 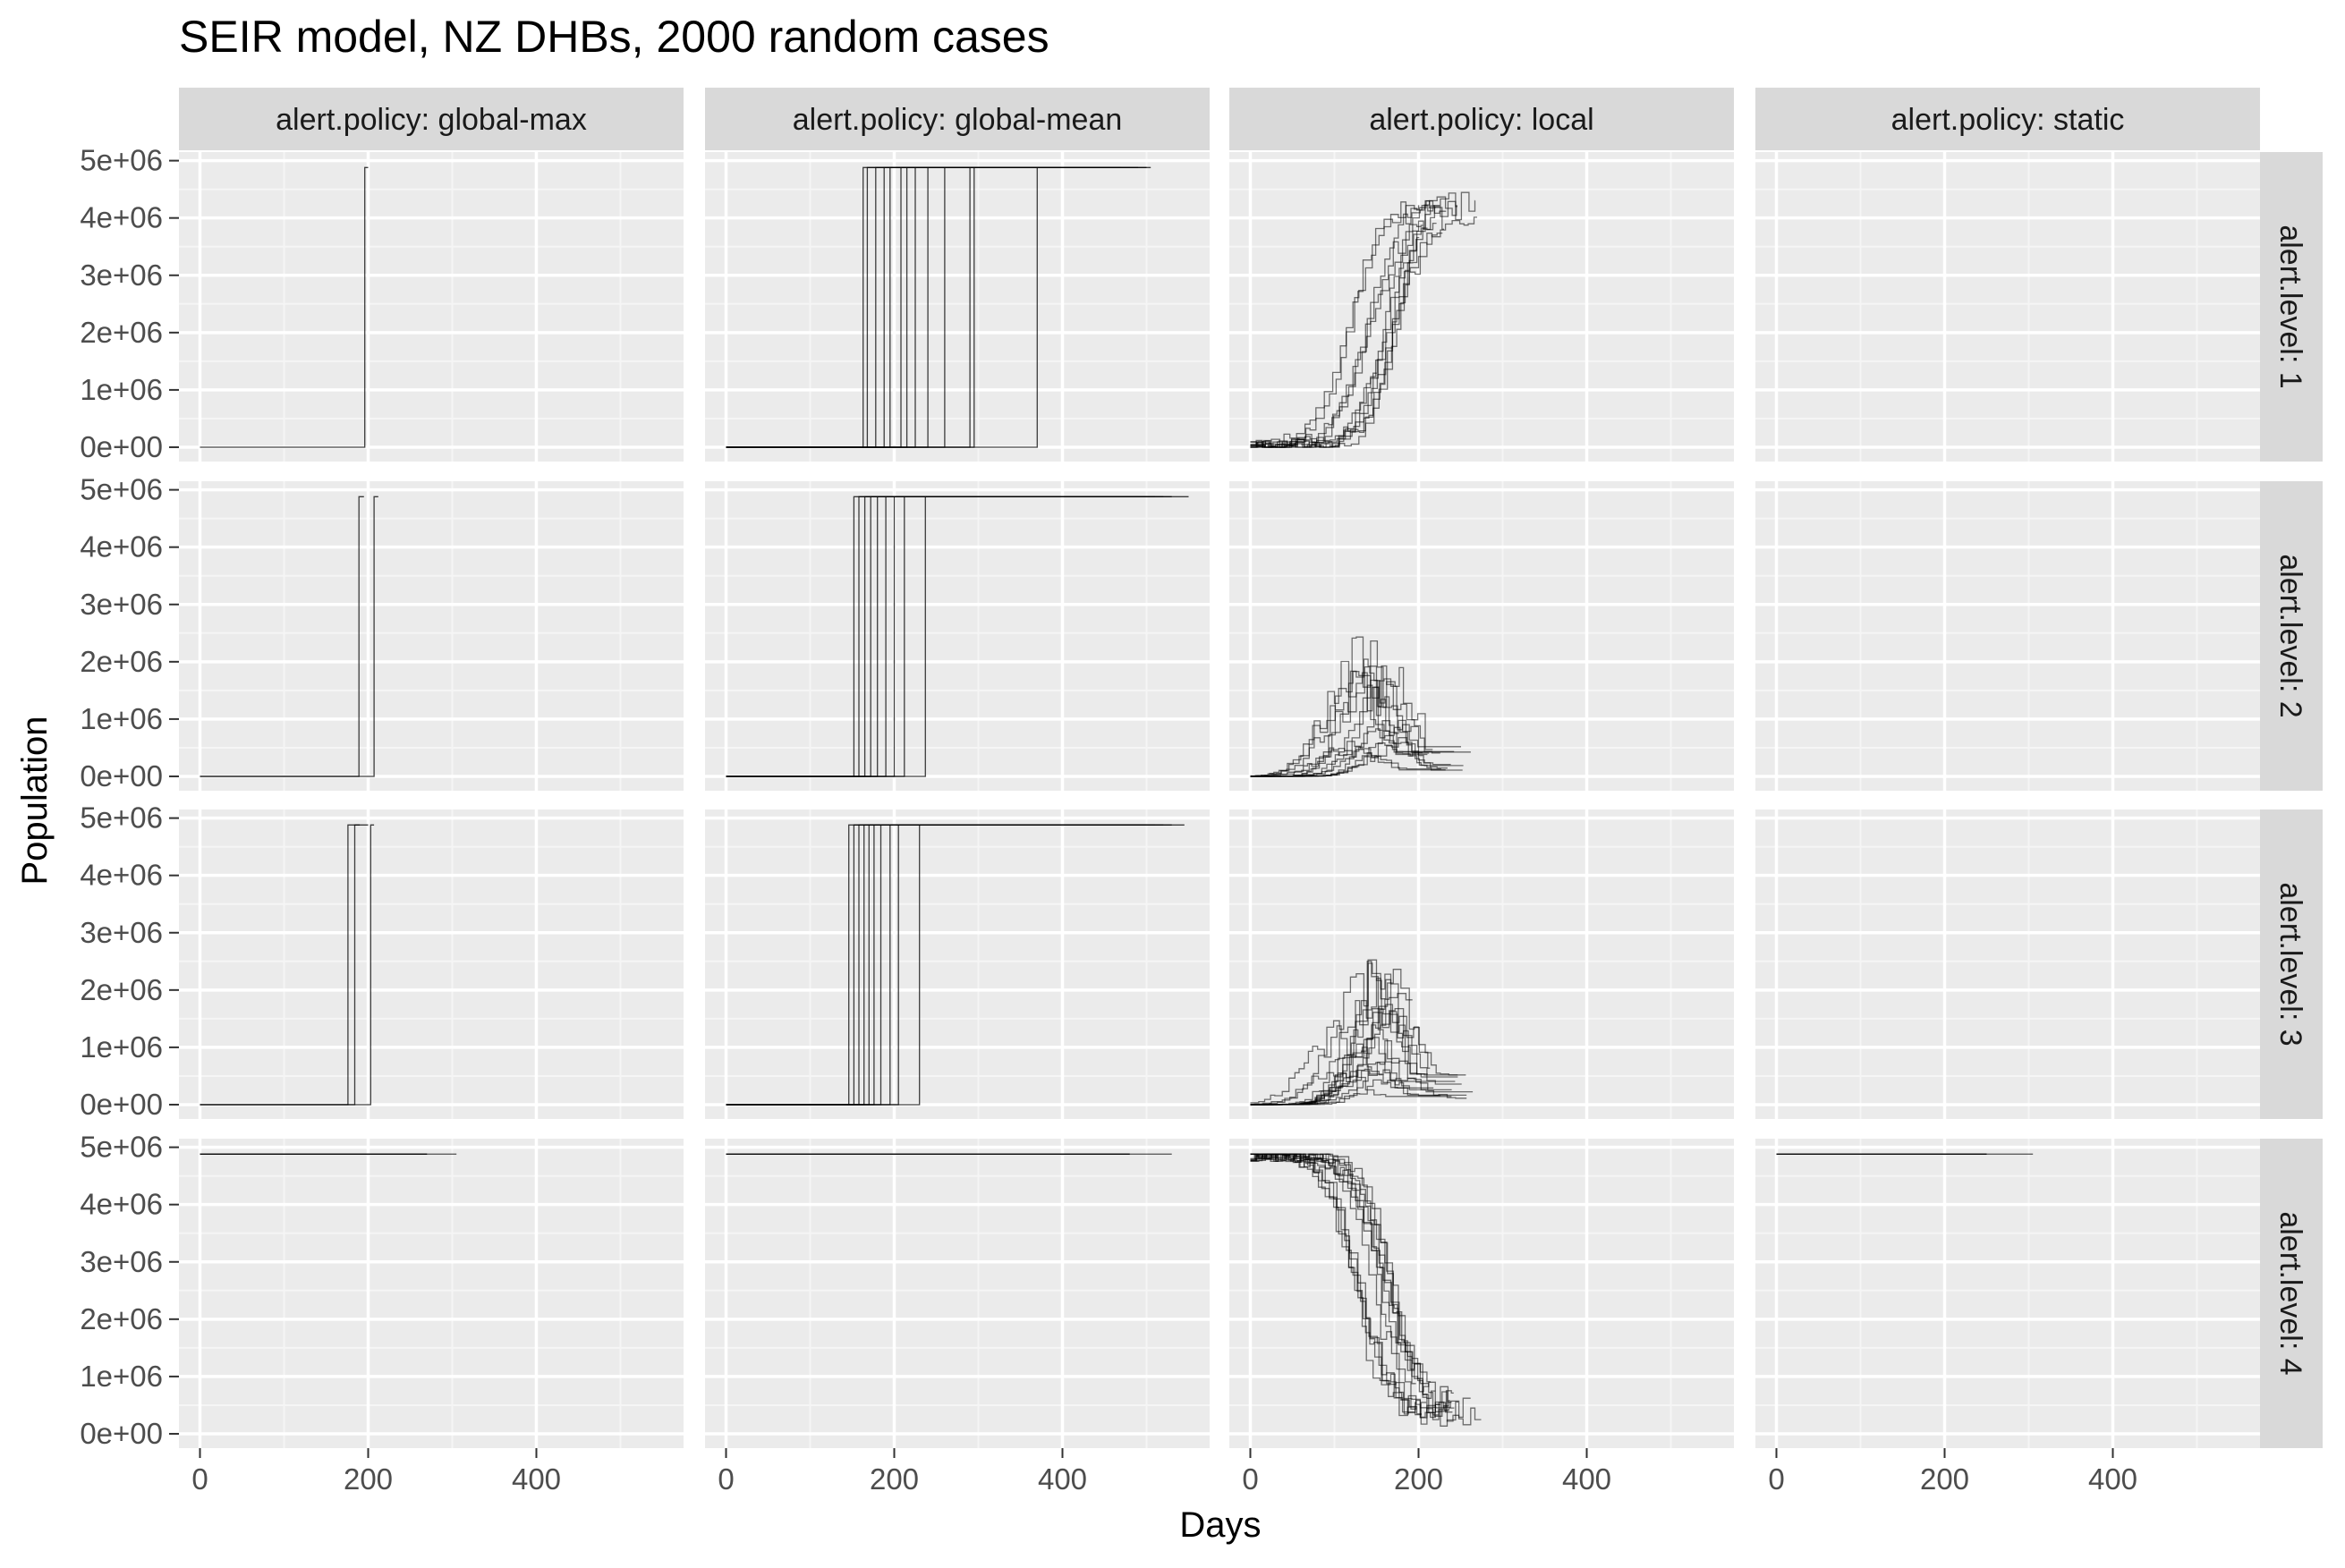 I want to click on column-strip: alert.policy: global-mean, so click(x=957, y=119).